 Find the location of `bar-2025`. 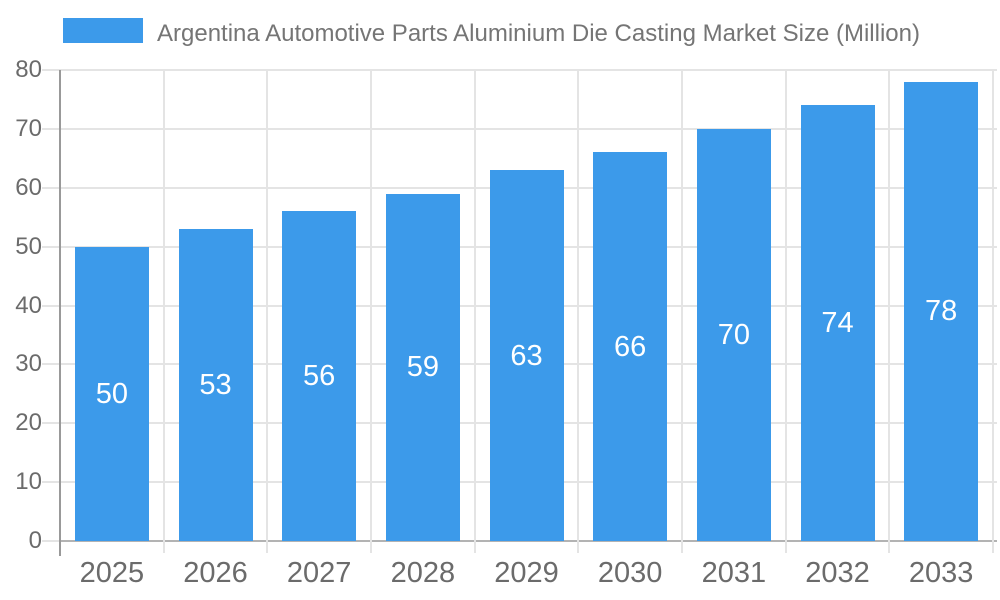

bar-2025 is located at coordinates (111, 393).